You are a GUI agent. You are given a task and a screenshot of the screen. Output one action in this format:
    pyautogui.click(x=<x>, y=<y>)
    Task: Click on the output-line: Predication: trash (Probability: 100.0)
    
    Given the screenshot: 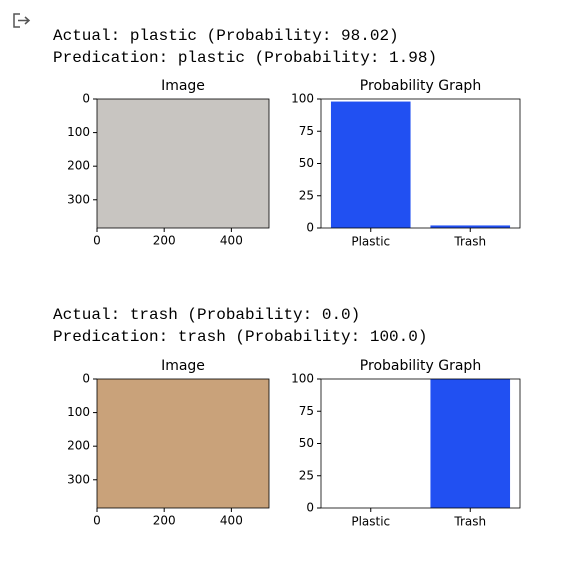 What is the action you would take?
    pyautogui.click(x=240, y=337)
    